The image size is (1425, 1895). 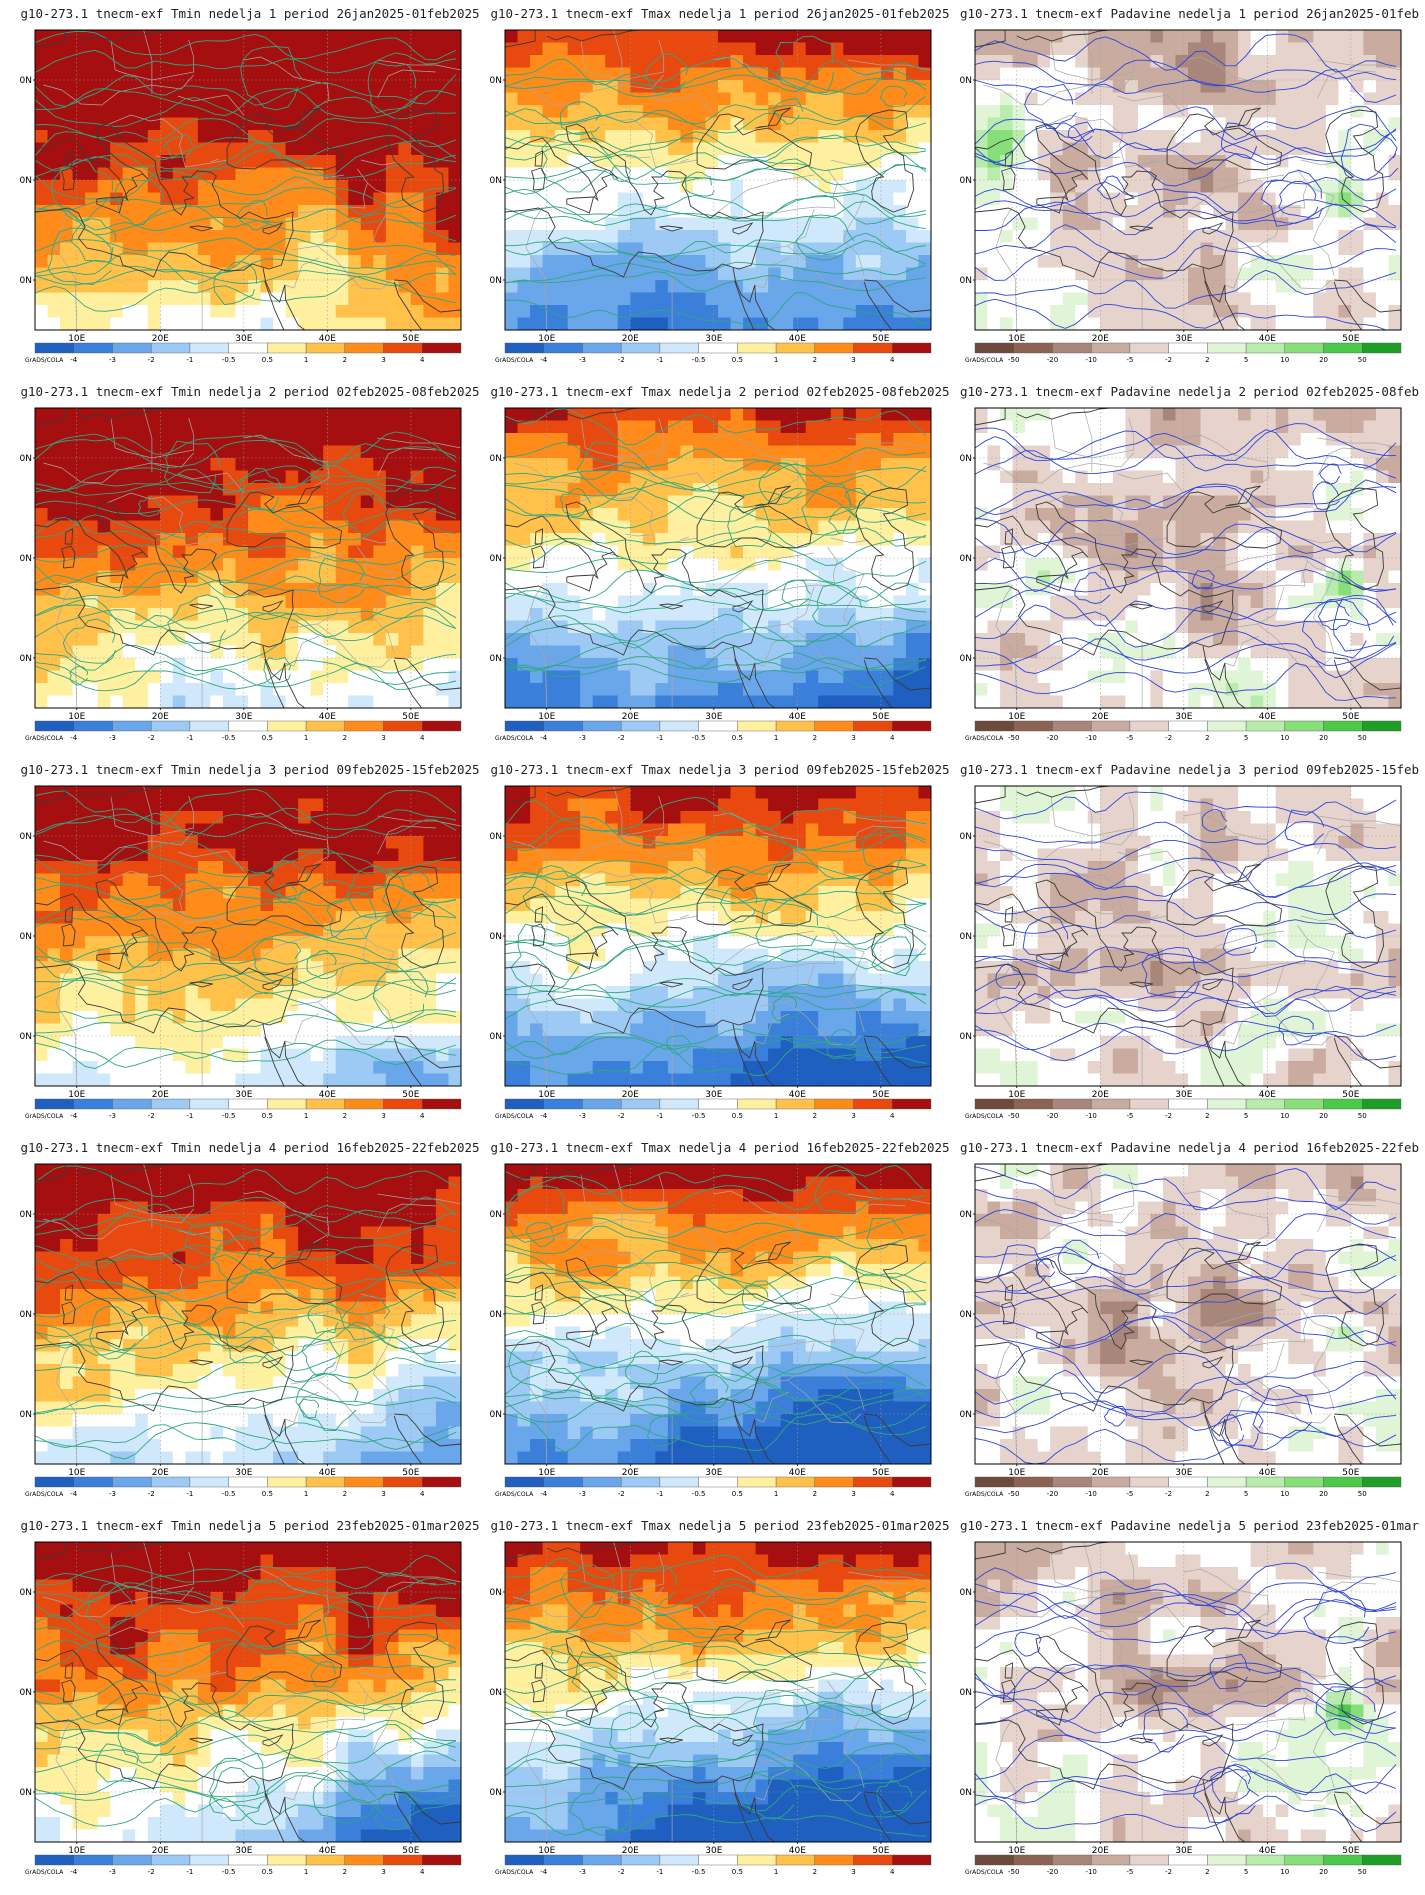 What do you see at coordinates (815, 1116) in the screenshot?
I see `colorbar-tick-label: 2` at bounding box center [815, 1116].